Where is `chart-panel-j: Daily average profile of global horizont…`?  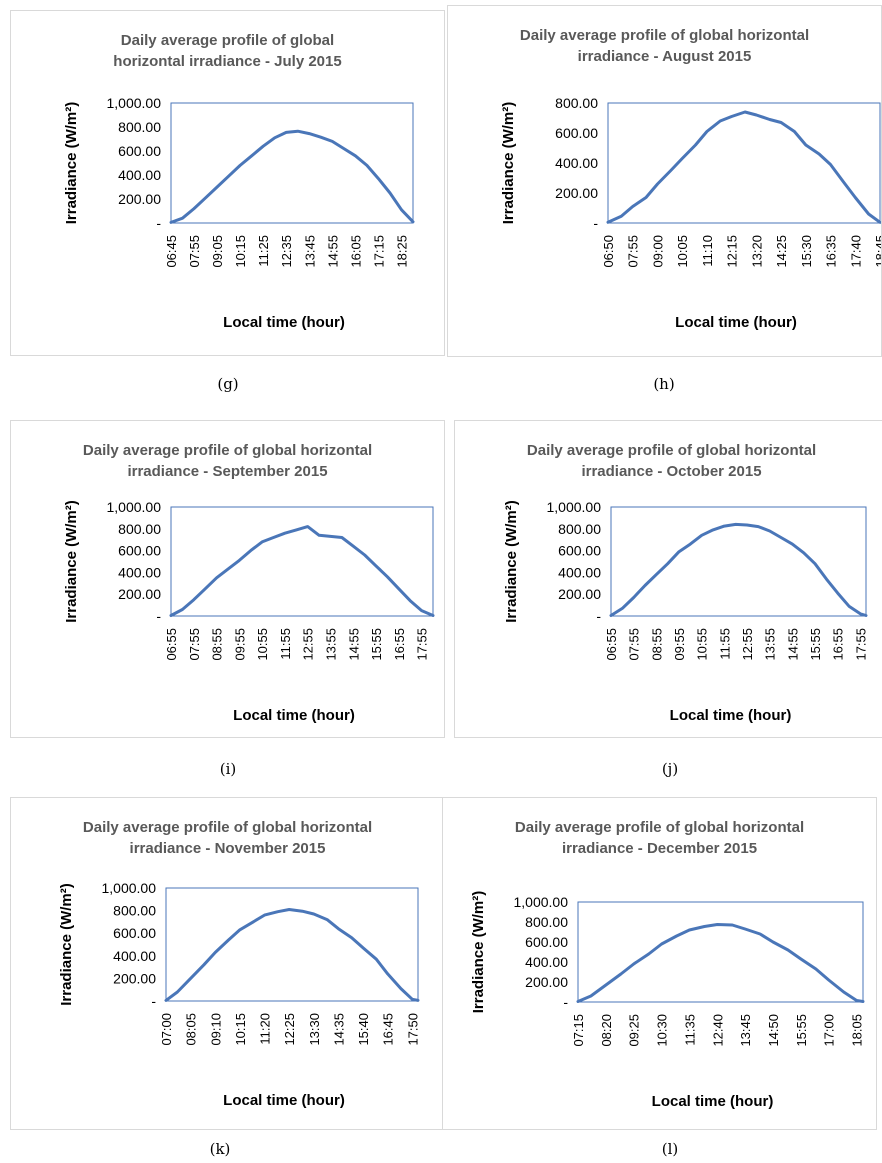 chart-panel-j: Daily average profile of global horizont… is located at coordinates (668, 579).